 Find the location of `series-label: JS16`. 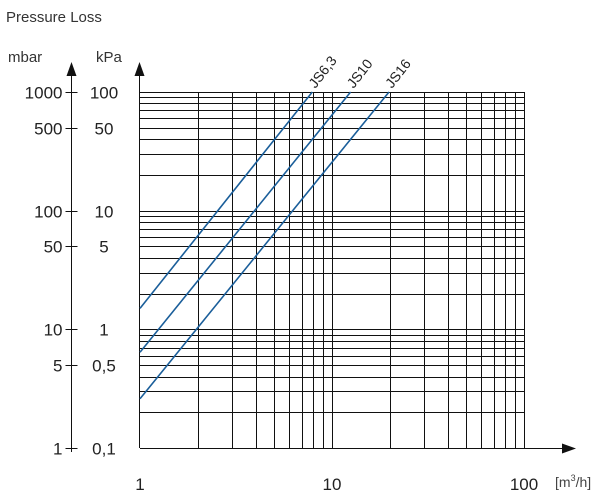

series-label: JS16 is located at coordinates (398, 73).